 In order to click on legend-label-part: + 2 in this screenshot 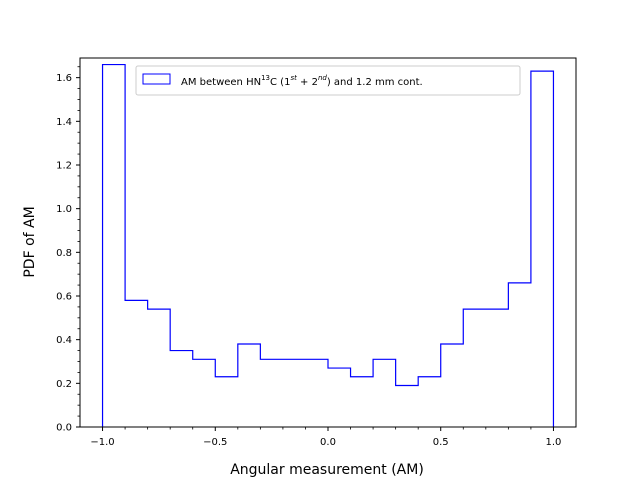, I will do `click(307, 82)`.